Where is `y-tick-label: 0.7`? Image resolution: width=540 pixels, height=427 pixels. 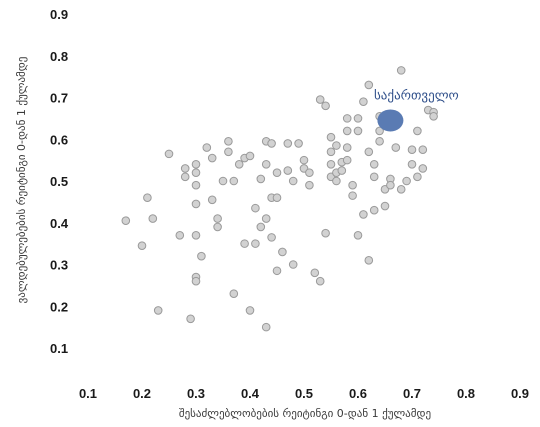
y-tick-label: 0.7 is located at coordinates (59, 98).